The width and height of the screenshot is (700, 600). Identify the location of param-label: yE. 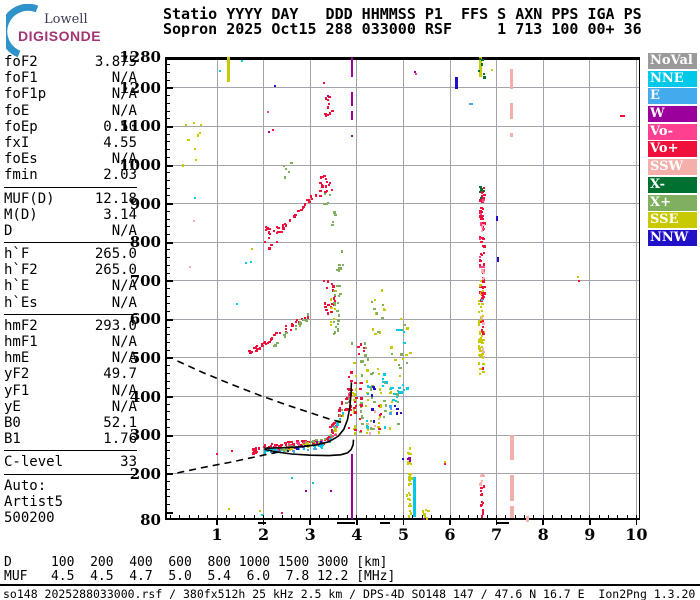
(12, 406).